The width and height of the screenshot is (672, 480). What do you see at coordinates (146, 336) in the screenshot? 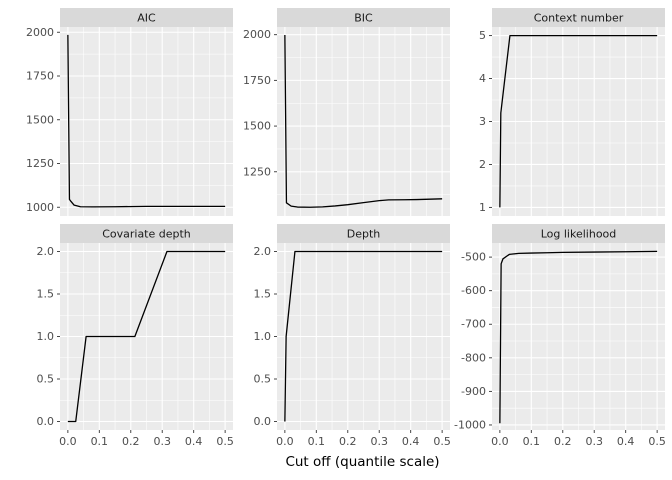
I see `data-line-covariate-depth` at bounding box center [146, 336].